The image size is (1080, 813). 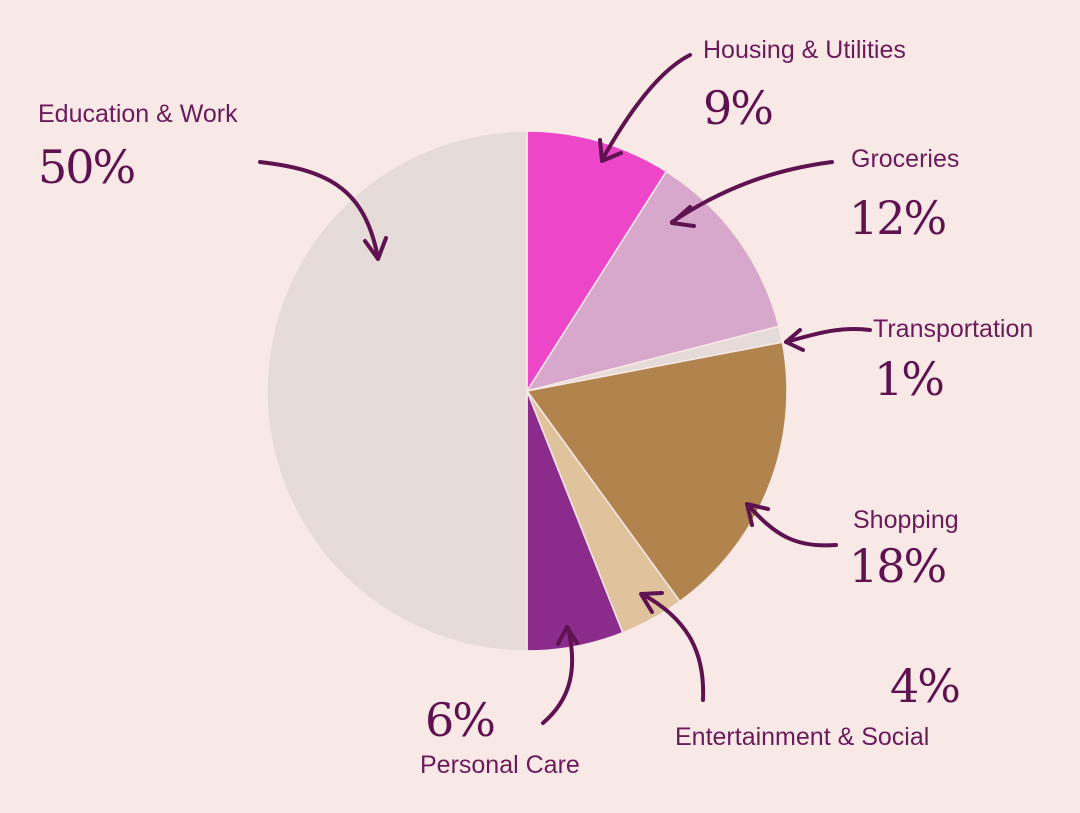 What do you see at coordinates (500, 765) in the screenshot?
I see `label-personal-care-name: Personal Care` at bounding box center [500, 765].